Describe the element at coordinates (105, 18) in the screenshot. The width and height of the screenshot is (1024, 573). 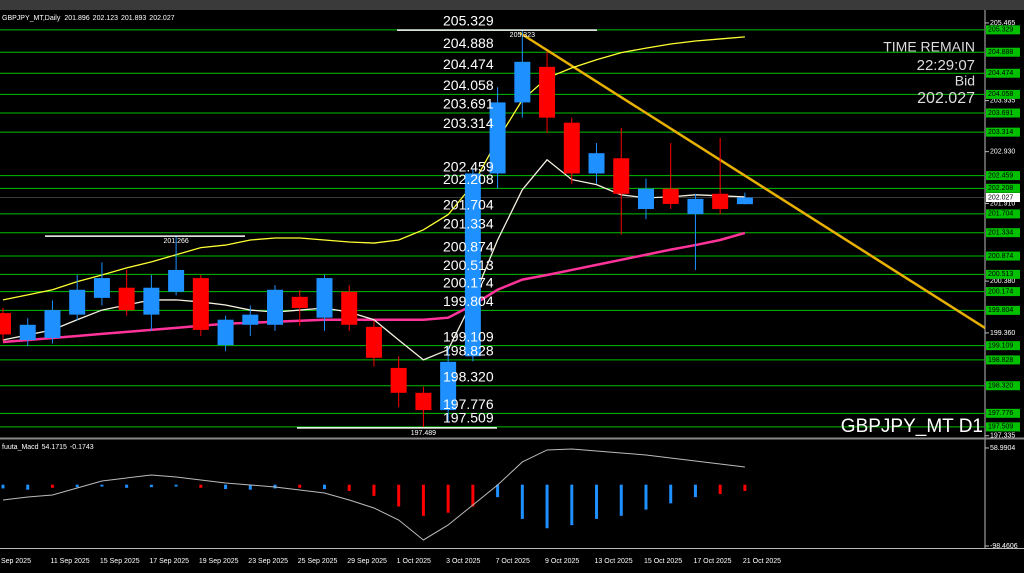
I see `last-high: 202.123` at that location.